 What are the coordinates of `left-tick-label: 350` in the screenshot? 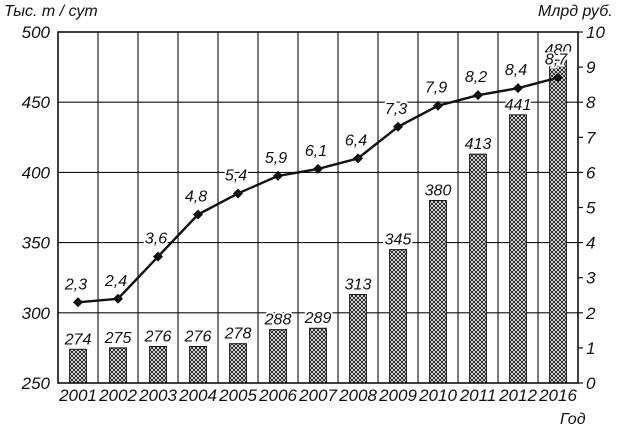 It's located at (36, 243).